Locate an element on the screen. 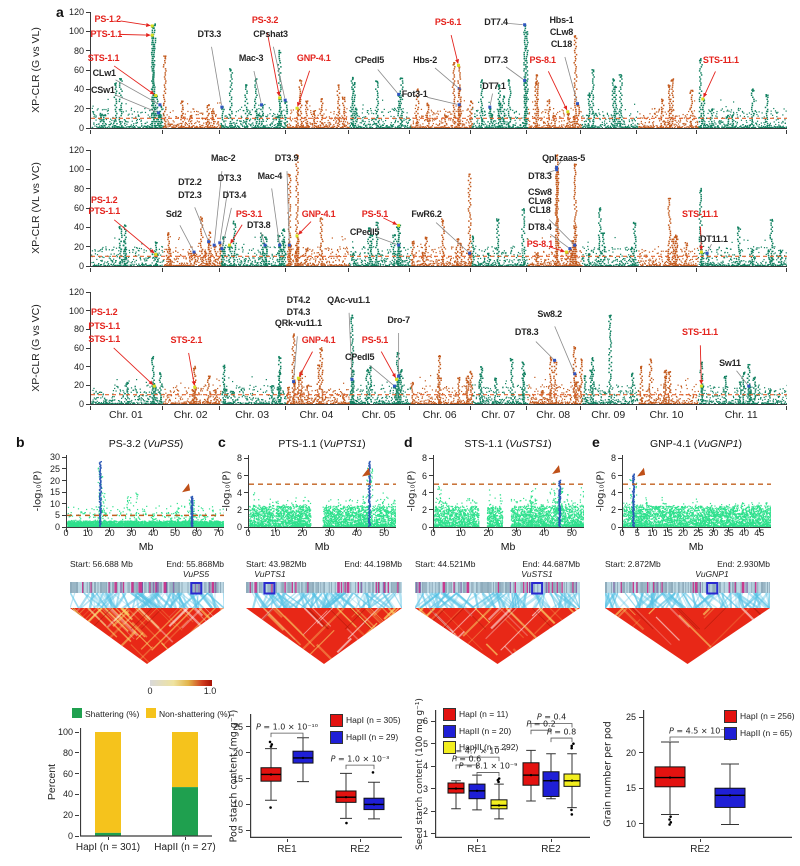 The width and height of the screenshot is (800, 866). qtl-annotation-dt3.9: DT3.9 is located at coordinates (286, 158).